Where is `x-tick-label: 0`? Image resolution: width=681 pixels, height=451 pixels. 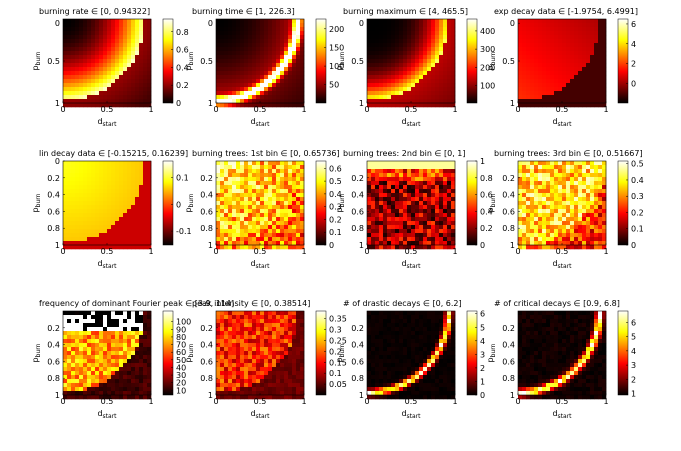
x-tick-label: 0 is located at coordinates (517, 251).